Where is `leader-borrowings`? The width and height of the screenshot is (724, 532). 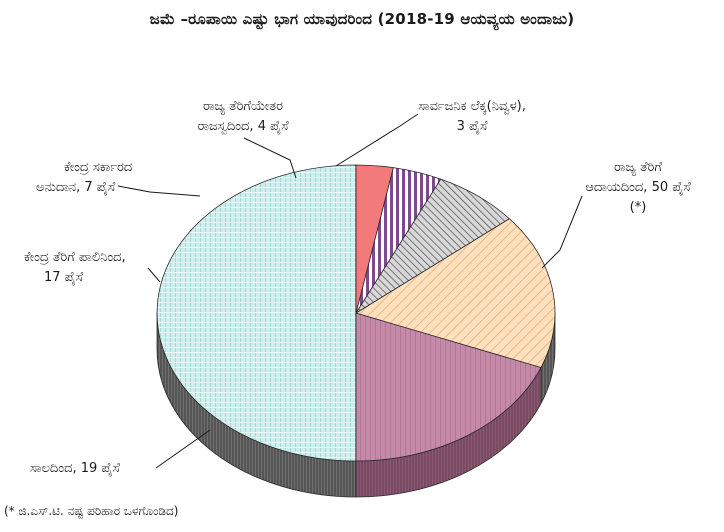 leader-borrowings is located at coordinates (183, 449).